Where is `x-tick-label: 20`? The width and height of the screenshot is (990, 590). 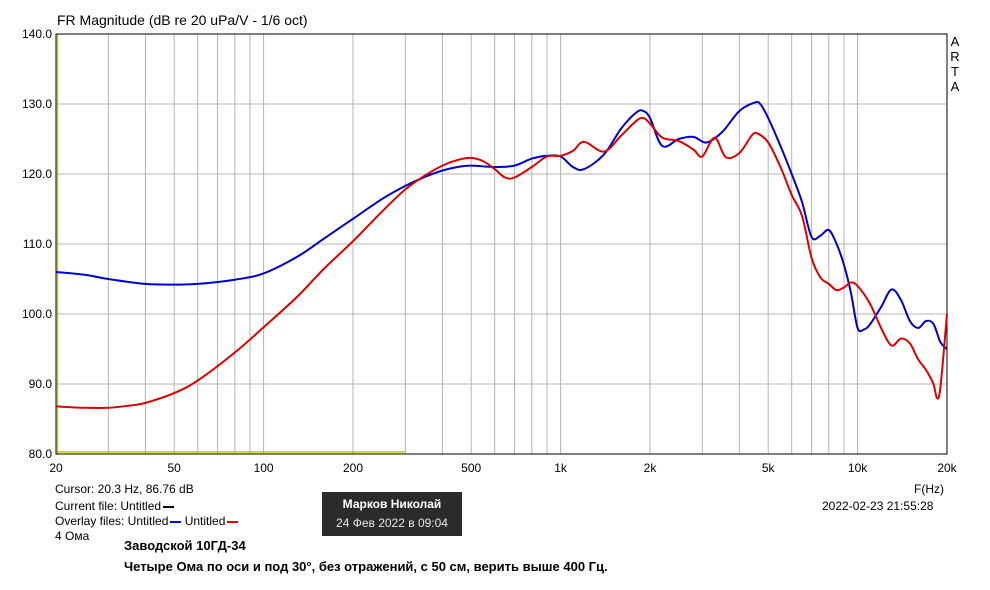 x-tick-label: 20 is located at coordinates (56, 468).